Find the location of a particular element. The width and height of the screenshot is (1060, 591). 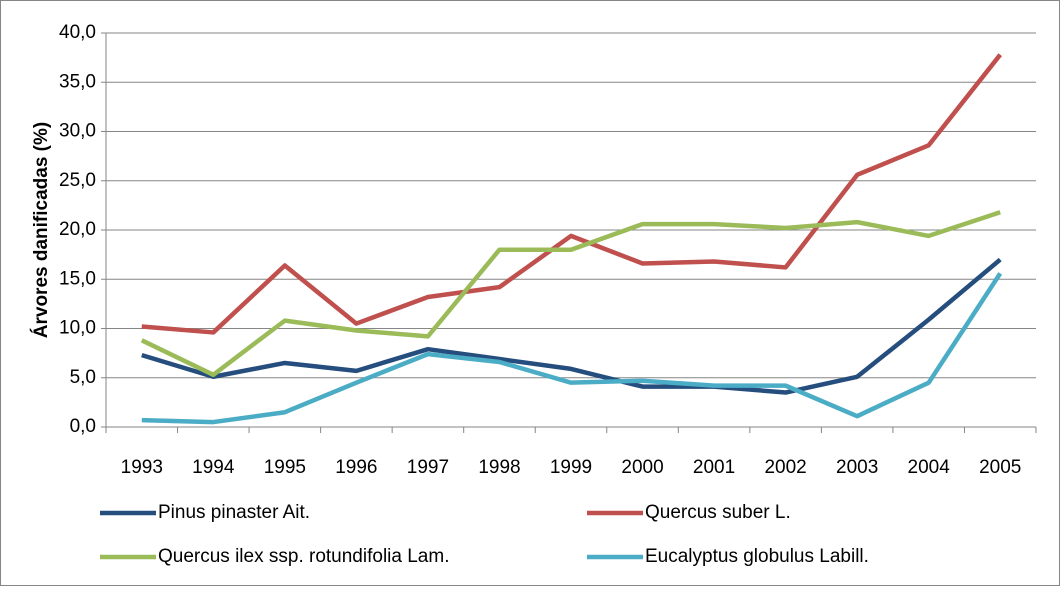

legend-label: Eucalyptus globulus Labill. is located at coordinates (757, 556).